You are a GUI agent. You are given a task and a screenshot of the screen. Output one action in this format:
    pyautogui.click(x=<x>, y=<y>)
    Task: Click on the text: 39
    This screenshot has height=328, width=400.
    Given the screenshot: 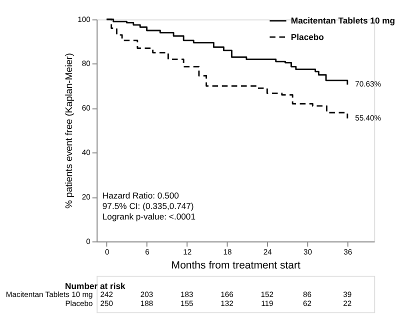 What is the action you would take?
    pyautogui.click(x=347, y=294)
    